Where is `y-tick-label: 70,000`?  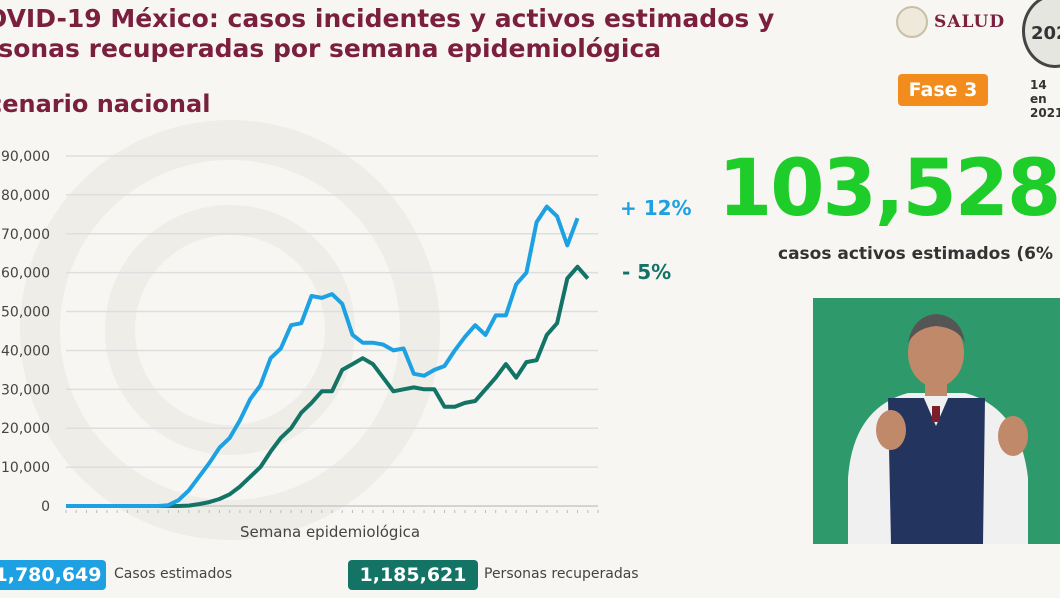 y-tick-label: 70,000 is located at coordinates (25, 235).